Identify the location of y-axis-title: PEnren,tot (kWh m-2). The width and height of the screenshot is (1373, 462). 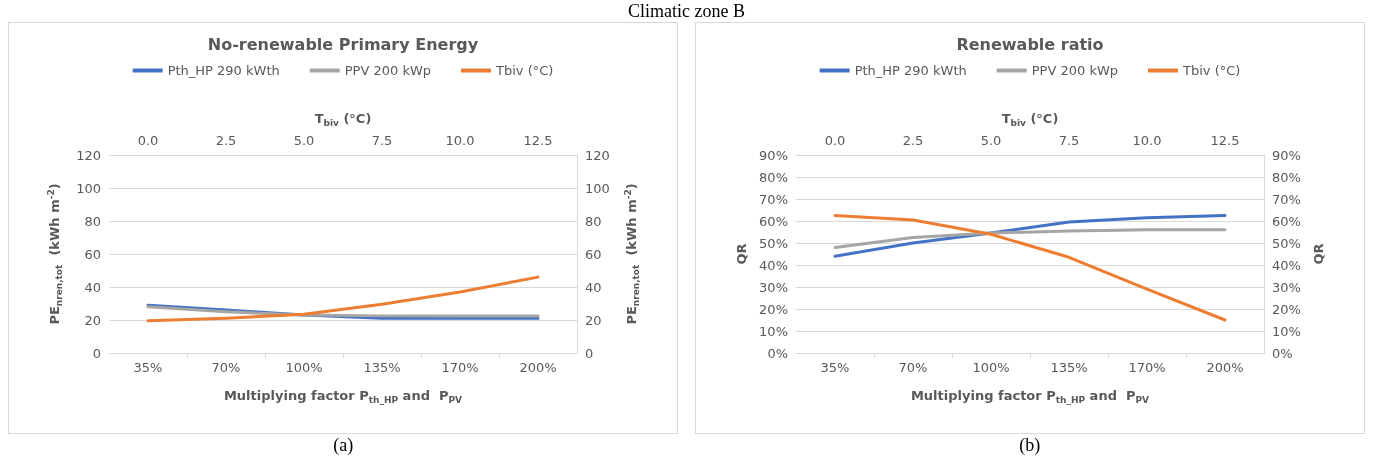
(54, 254).